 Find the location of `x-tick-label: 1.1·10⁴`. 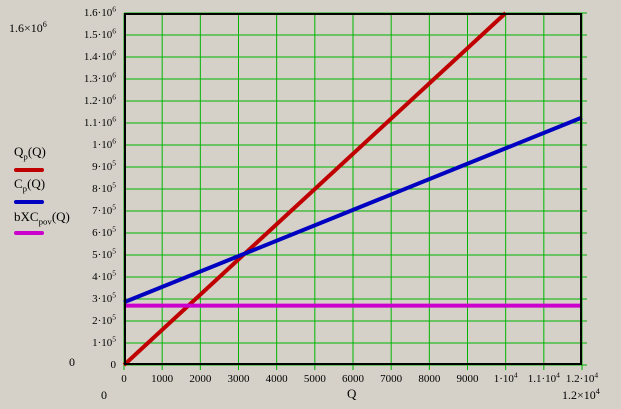

x-tick-label: 1.1·10⁴ is located at coordinates (543, 377).